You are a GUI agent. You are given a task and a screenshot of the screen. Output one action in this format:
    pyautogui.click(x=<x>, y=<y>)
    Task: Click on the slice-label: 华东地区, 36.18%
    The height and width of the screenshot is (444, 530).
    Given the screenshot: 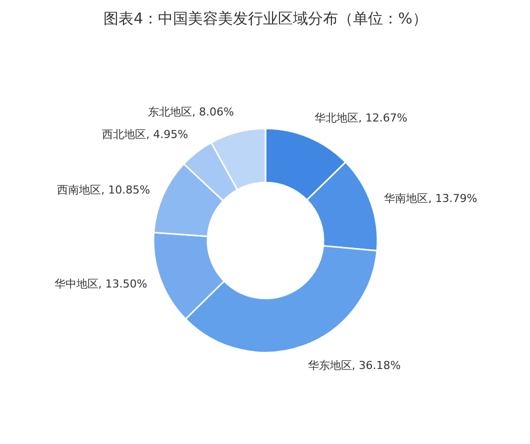 What is the action you would take?
    pyautogui.click(x=354, y=365)
    